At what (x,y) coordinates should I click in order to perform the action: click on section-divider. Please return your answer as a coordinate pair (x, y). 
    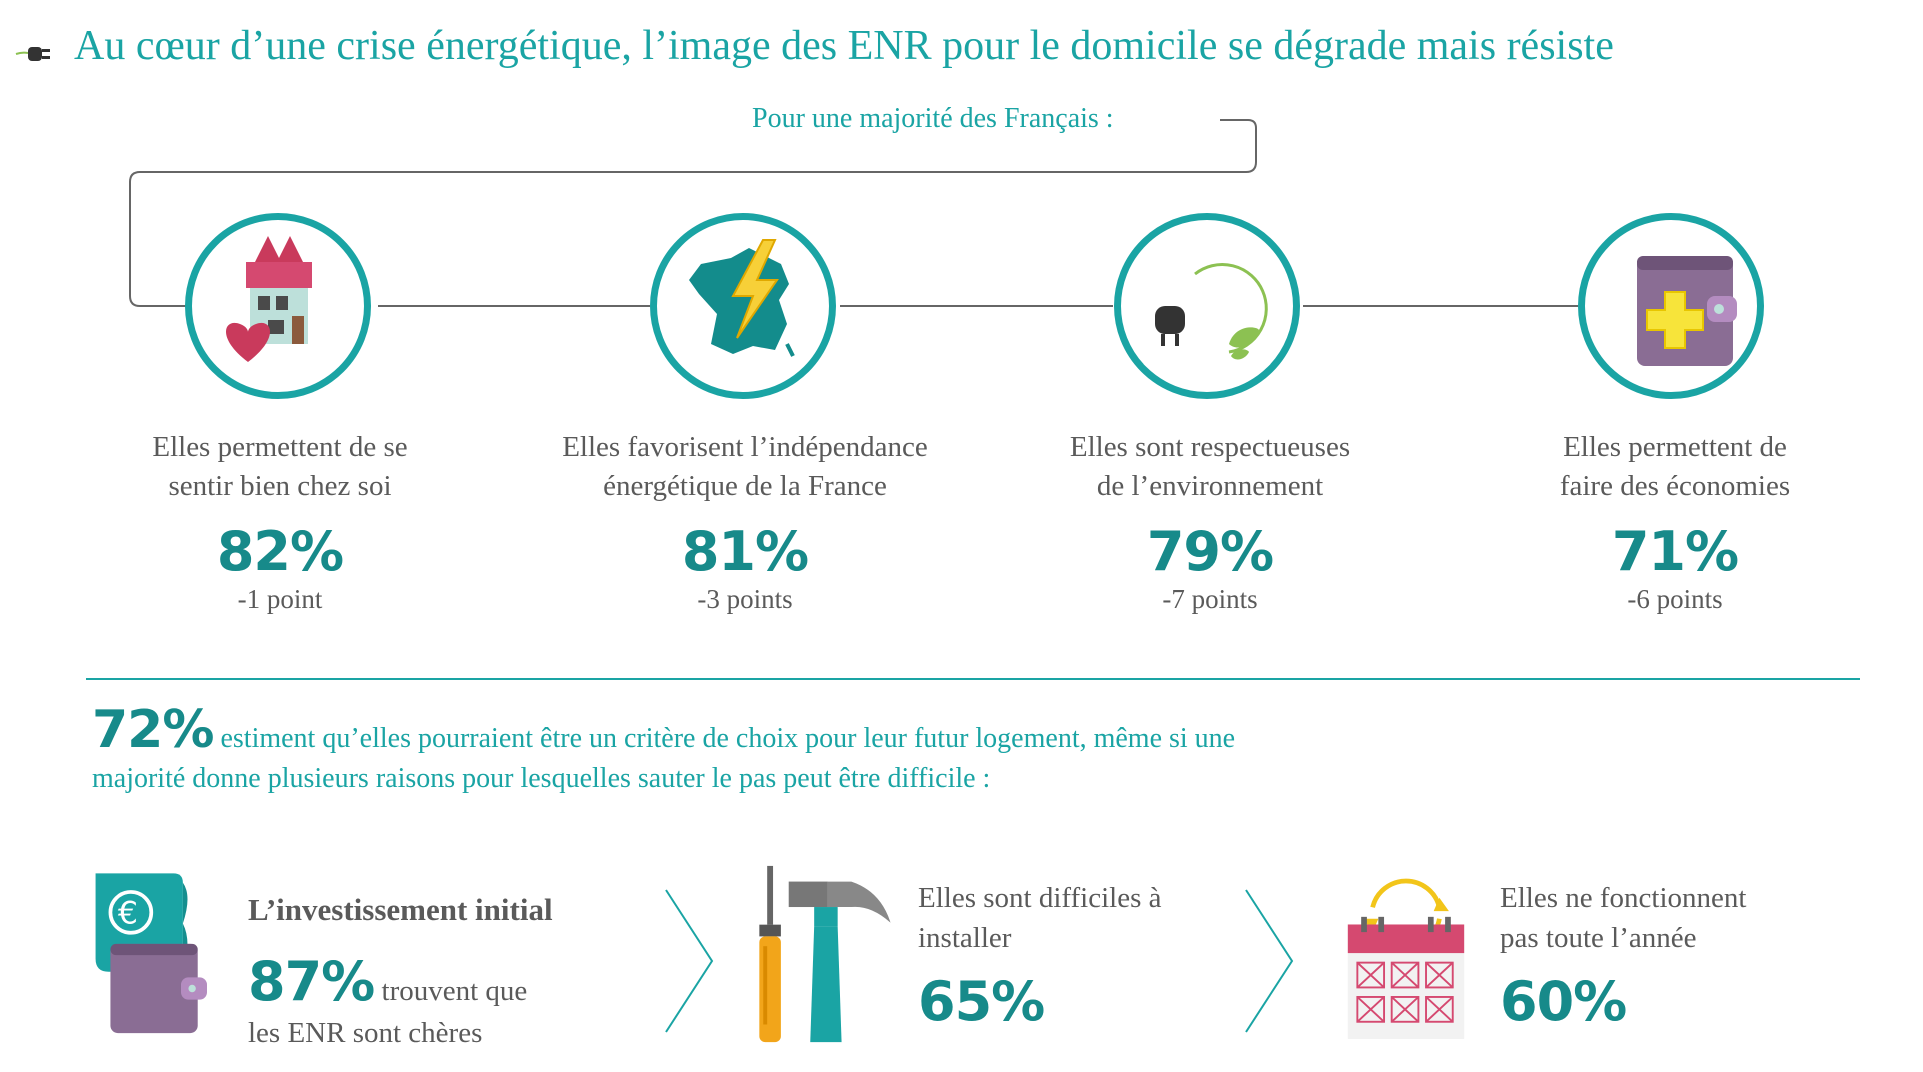
    Looking at the image, I should click on (973, 679).